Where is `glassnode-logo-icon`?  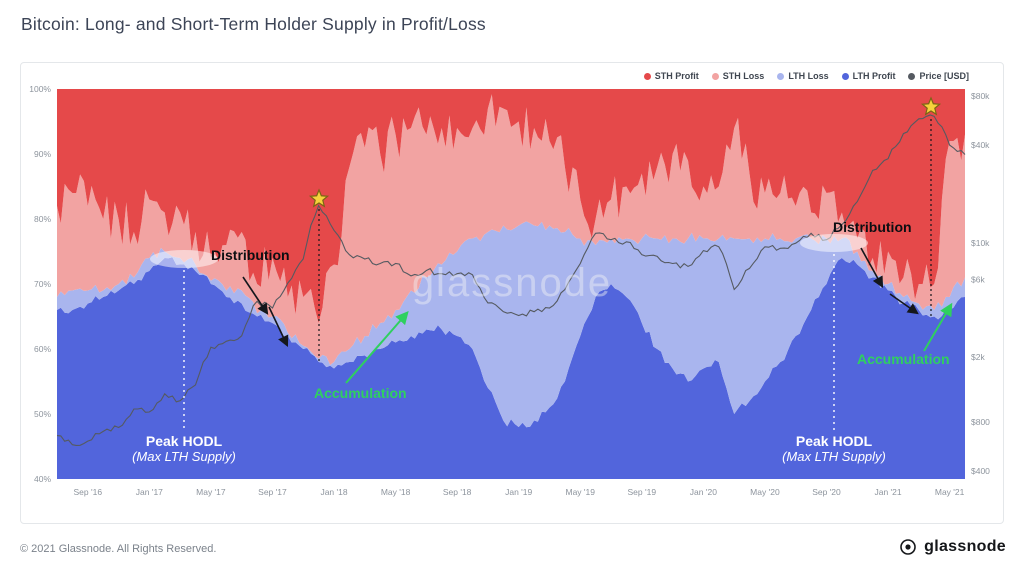 glassnode-logo-icon is located at coordinates (908, 547).